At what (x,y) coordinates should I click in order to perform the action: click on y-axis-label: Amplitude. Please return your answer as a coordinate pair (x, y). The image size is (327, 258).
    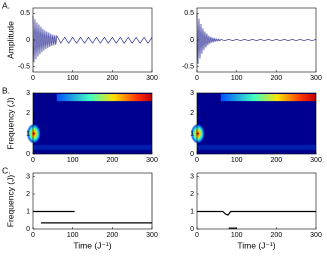
    Looking at the image, I should click on (10, 40).